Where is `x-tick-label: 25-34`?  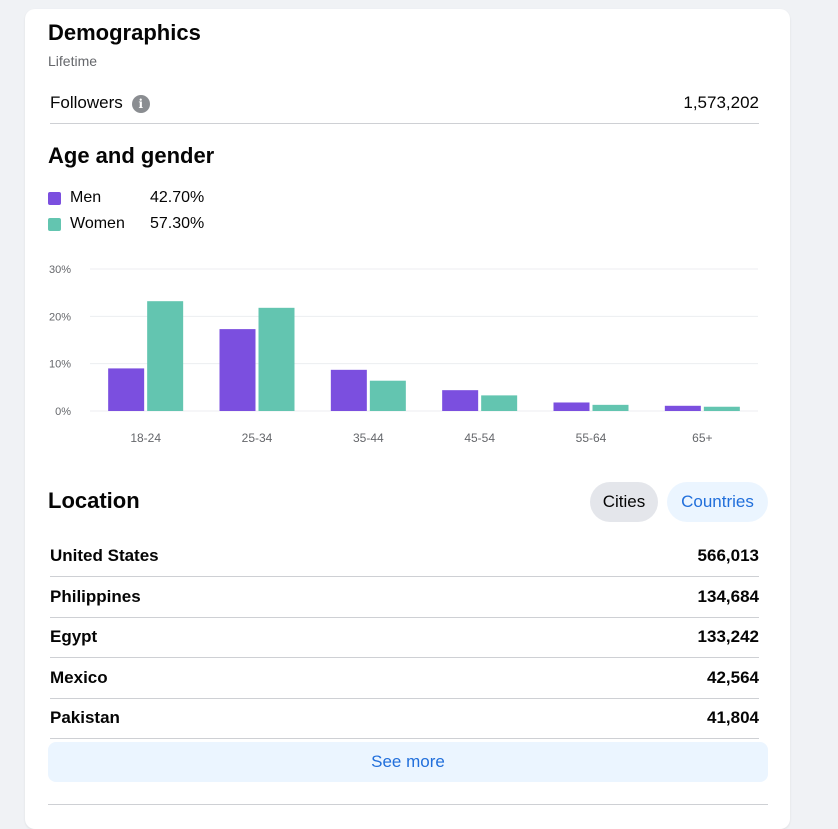
x-tick-label: 25-34 is located at coordinates (257, 438).